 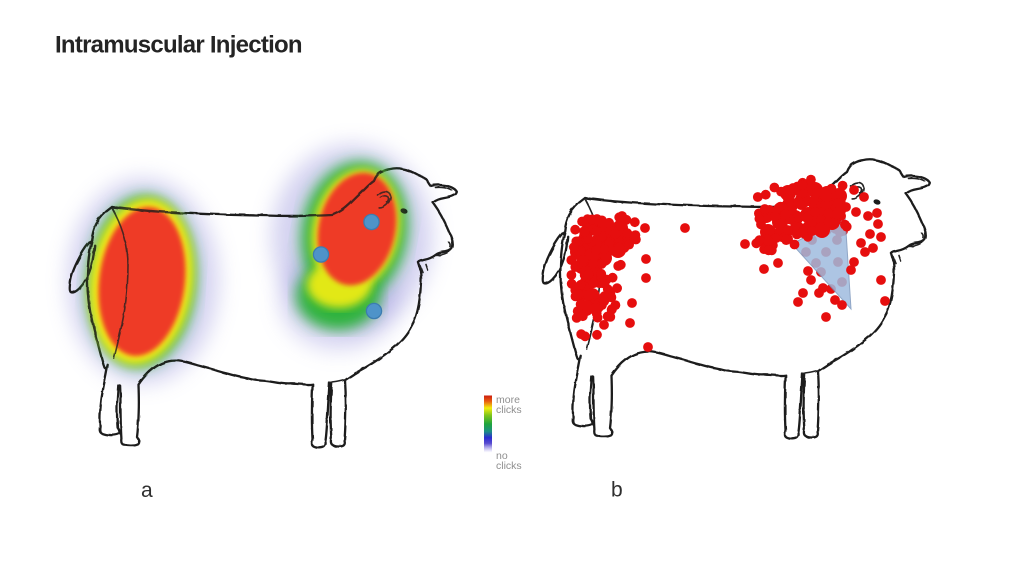 What do you see at coordinates (508, 400) in the screenshot?
I see `svg-text: more` at bounding box center [508, 400].